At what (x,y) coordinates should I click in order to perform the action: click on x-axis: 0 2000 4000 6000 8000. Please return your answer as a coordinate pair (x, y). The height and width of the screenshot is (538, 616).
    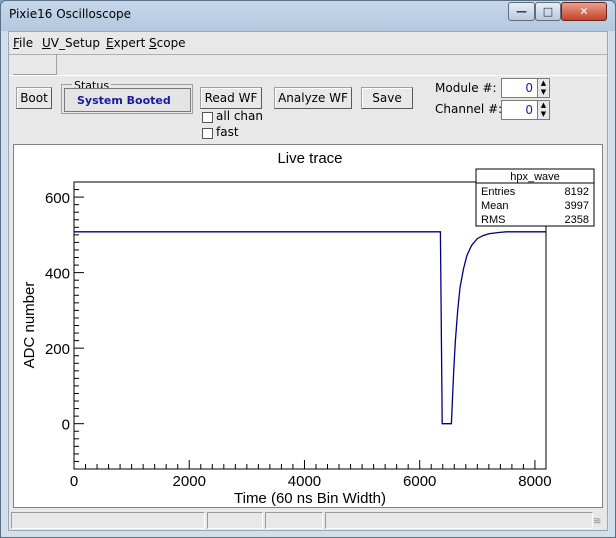
    Looking at the image, I should click on (311, 475).